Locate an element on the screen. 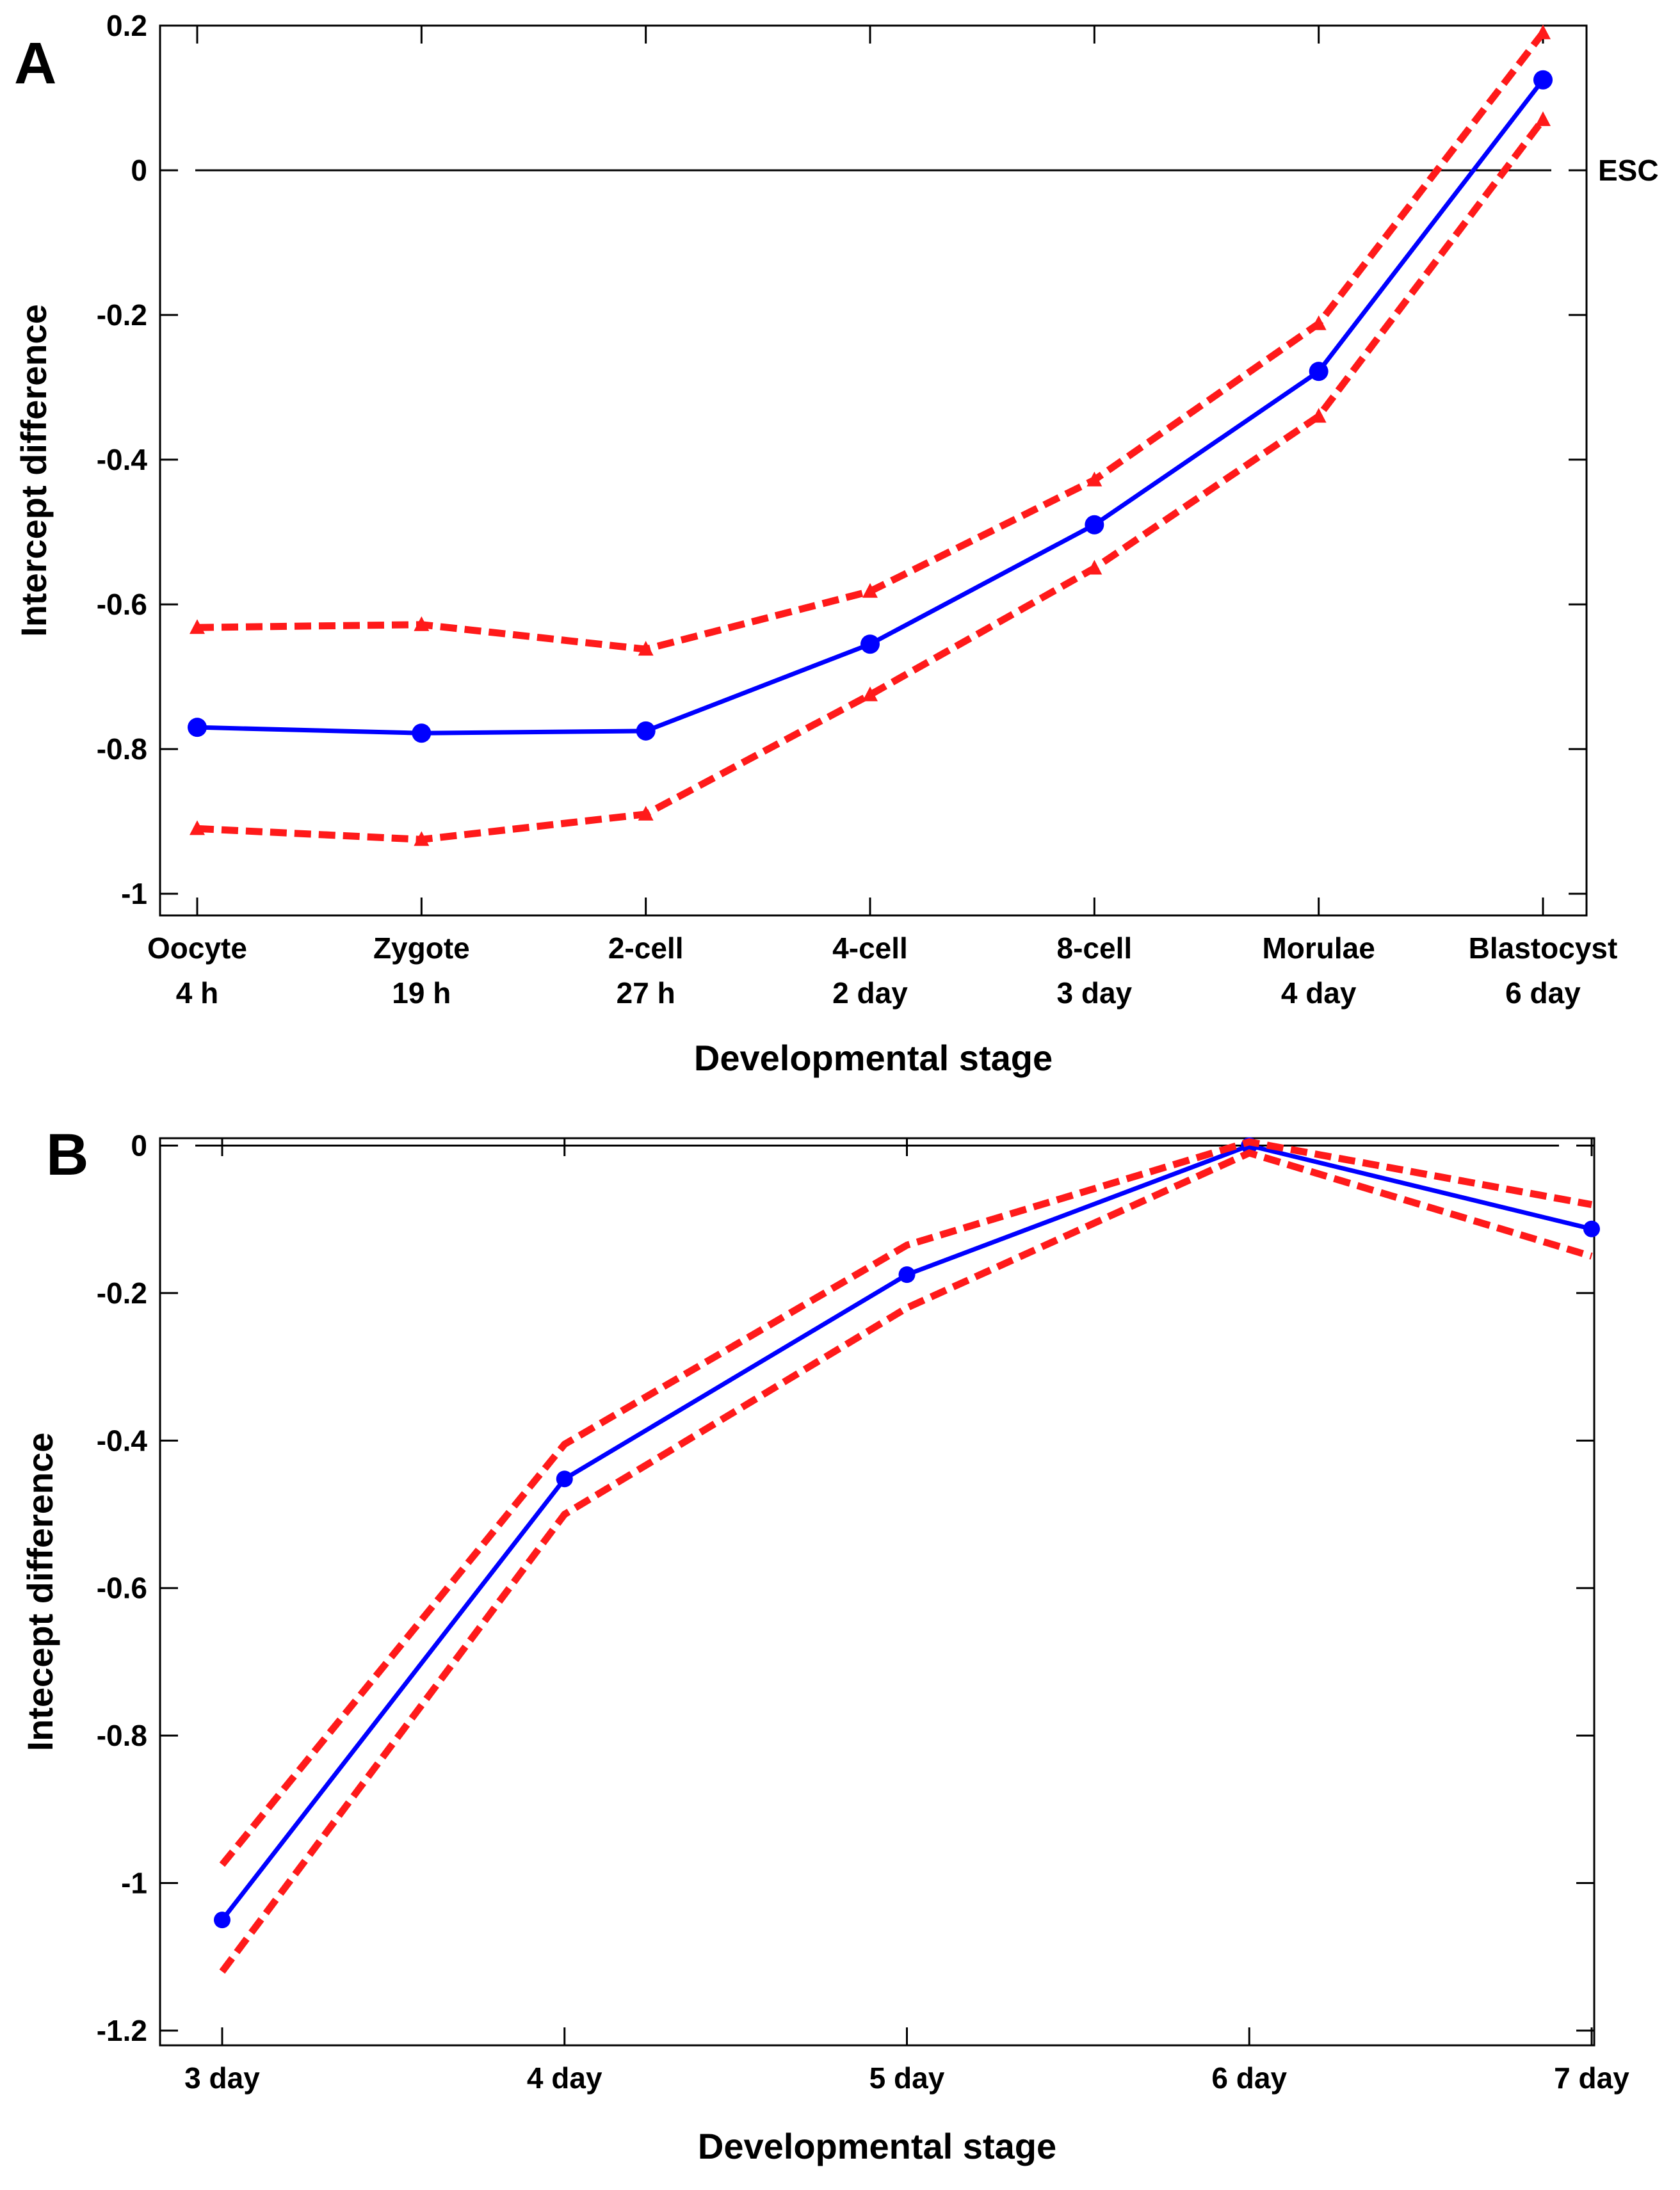  panel-a-letter: A is located at coordinates (35, 63).